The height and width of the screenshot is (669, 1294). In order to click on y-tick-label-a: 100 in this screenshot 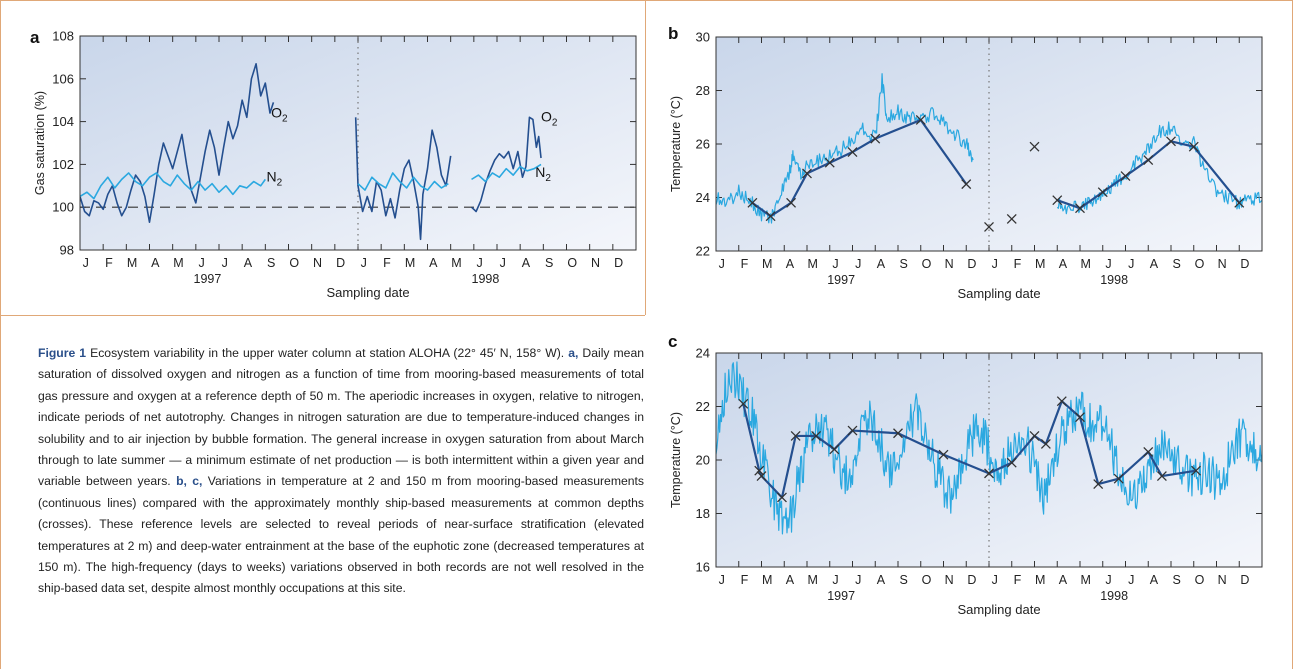, I will do `click(63, 207)`.